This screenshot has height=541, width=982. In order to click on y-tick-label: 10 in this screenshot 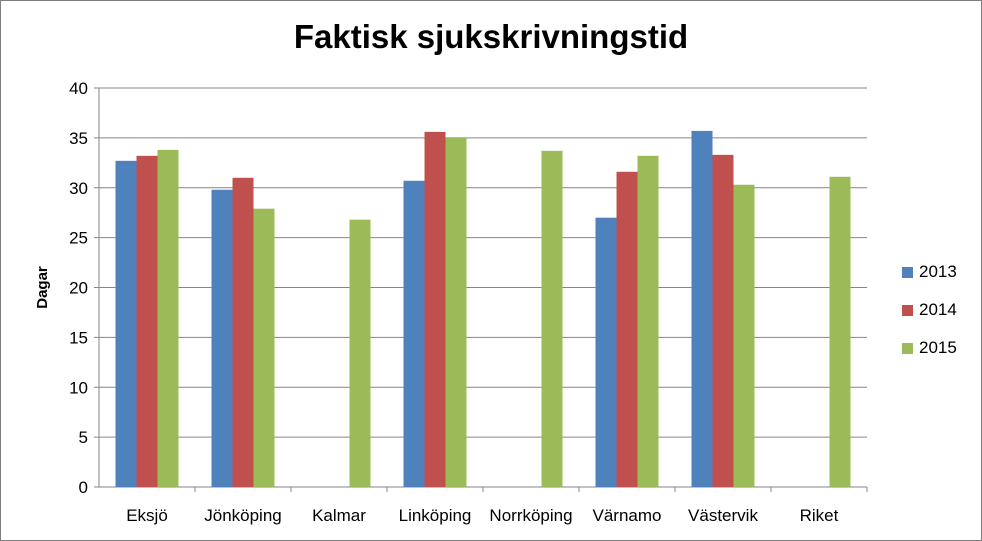, I will do `click(78, 387)`.